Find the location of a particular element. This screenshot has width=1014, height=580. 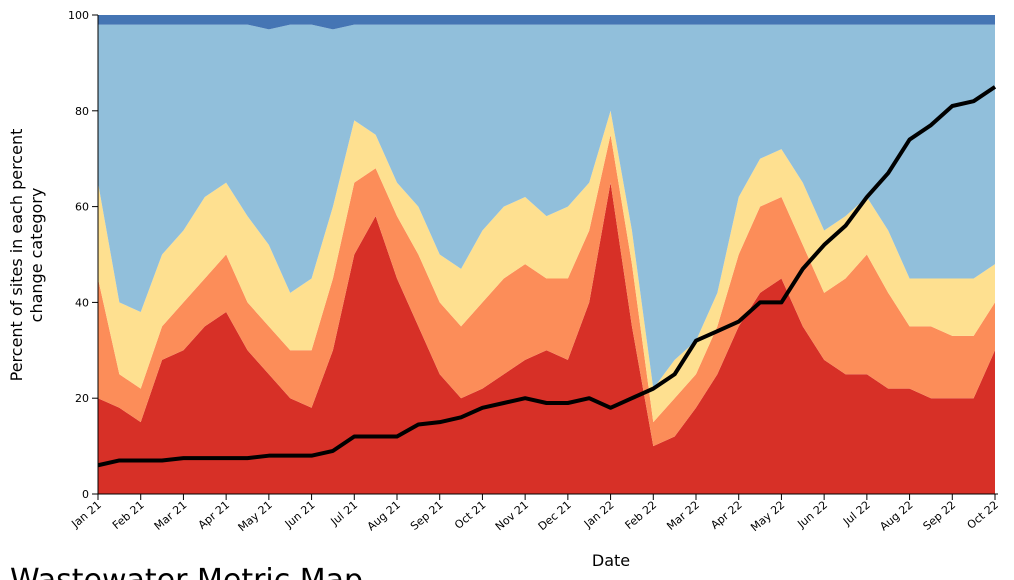

x-axis-label: Date is located at coordinates (611, 560).